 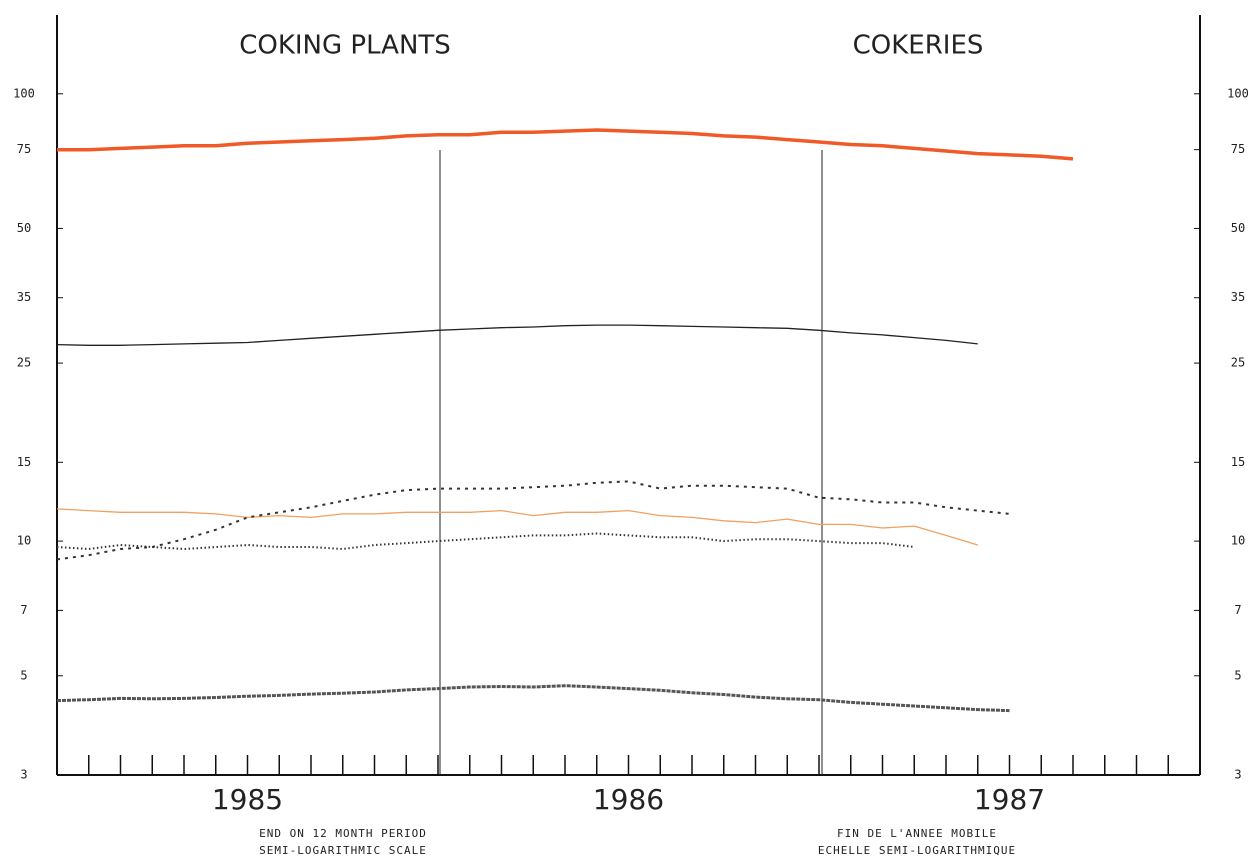 What do you see at coordinates (918, 46) in the screenshot?
I see `chart-title-right: COKERIES` at bounding box center [918, 46].